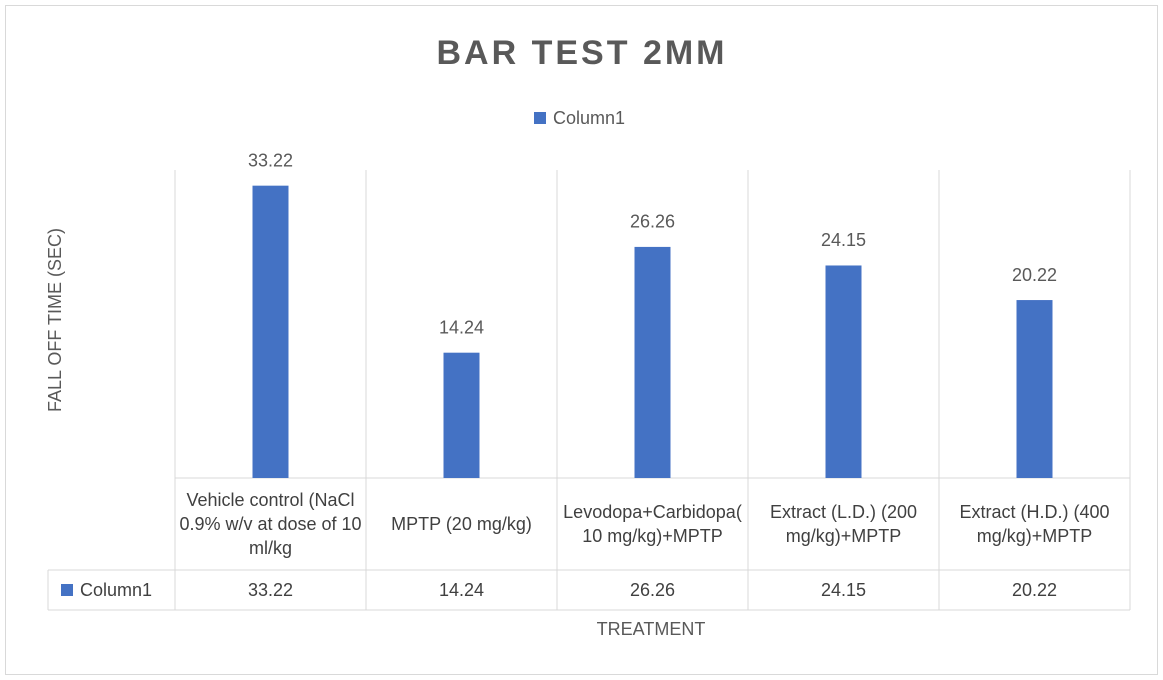 The image size is (1163, 680). What do you see at coordinates (270, 160) in the screenshot?
I see `data-label: 33.22` at bounding box center [270, 160].